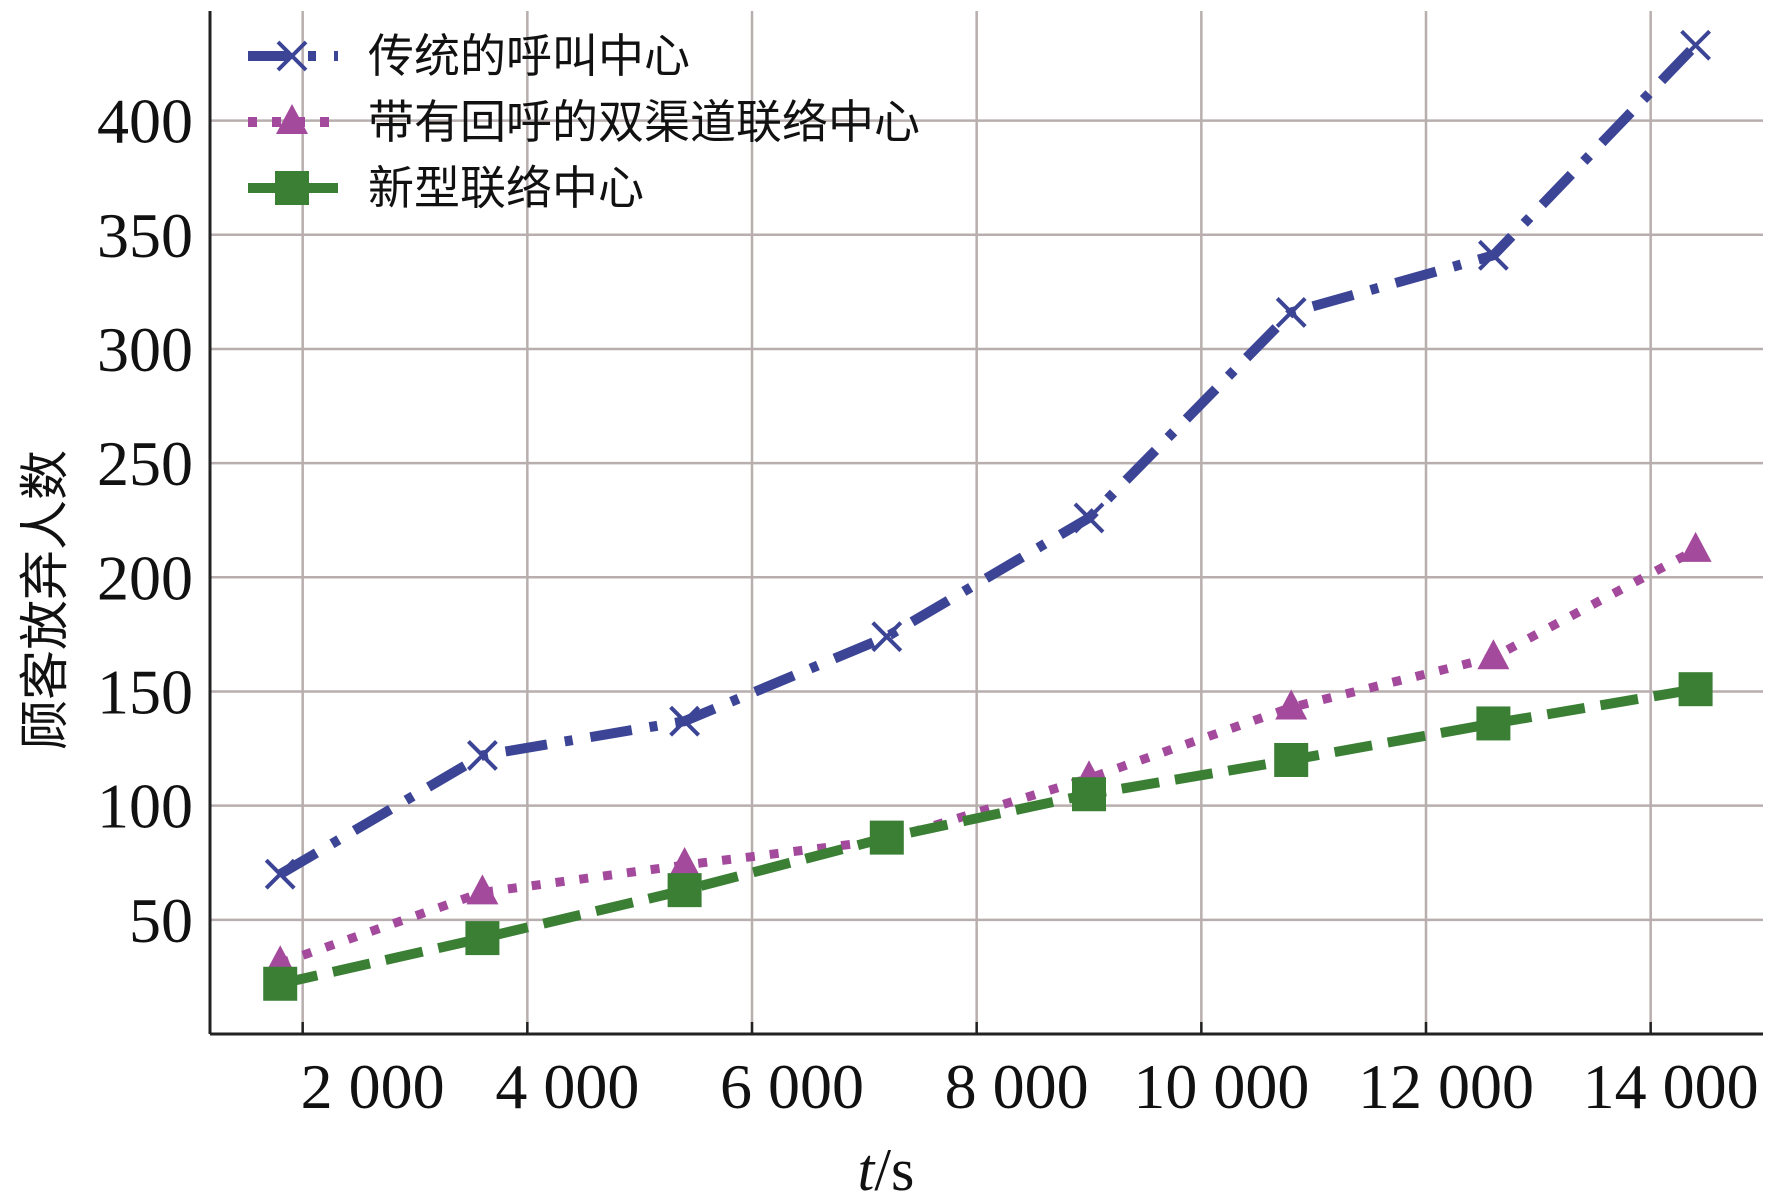  I want to click on x-axis-label: t/s, so click(886, 1168).